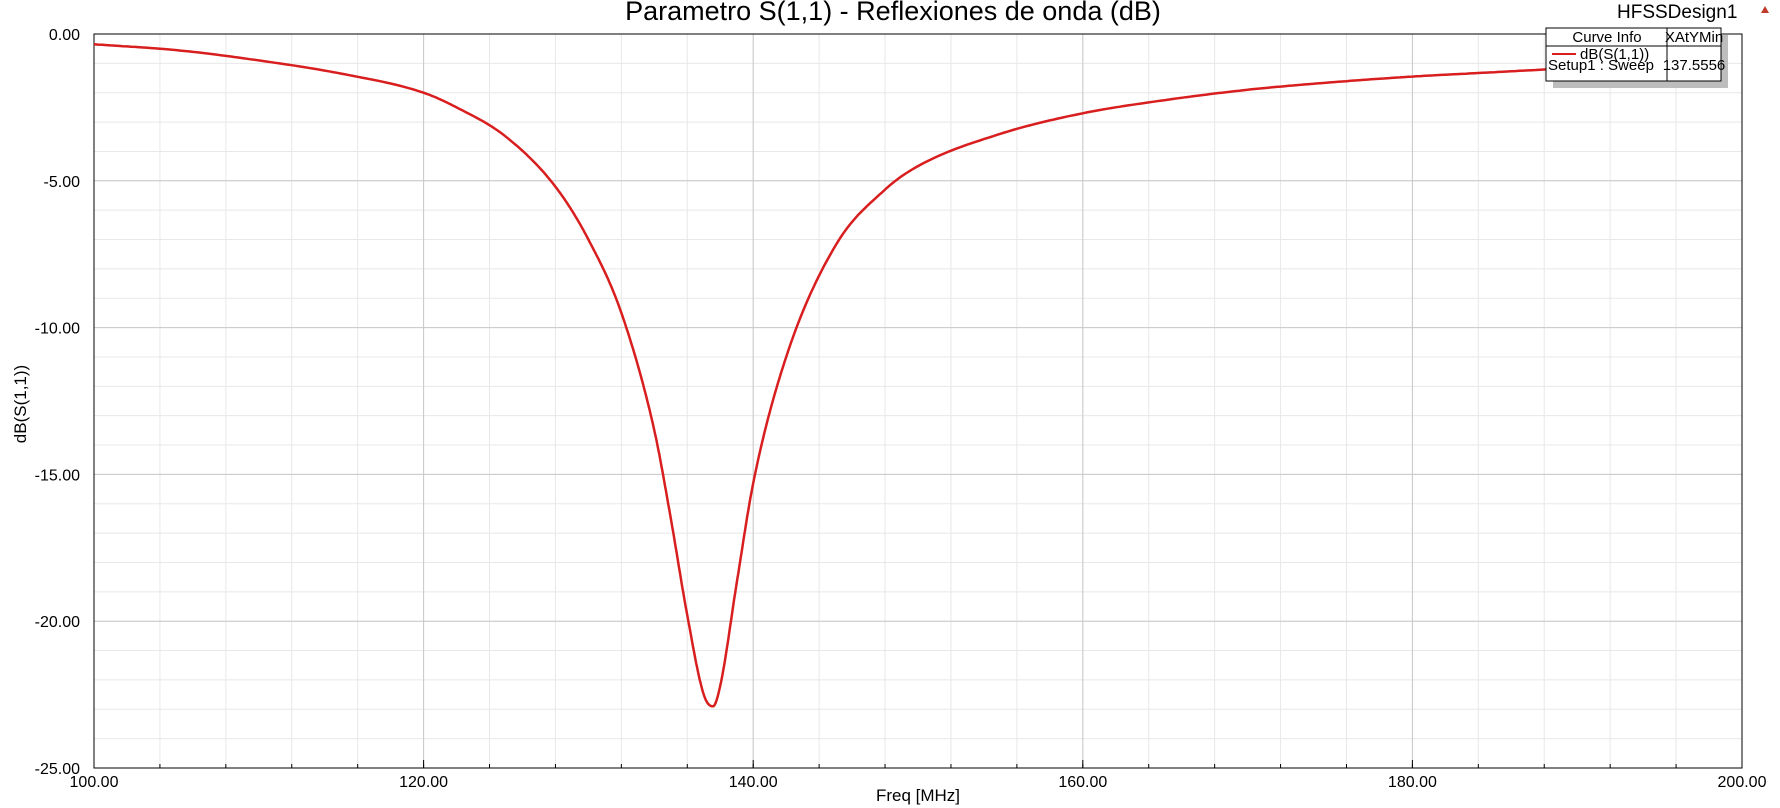 This screenshot has height=808, width=1780. What do you see at coordinates (57, 402) in the screenshot?
I see `y-axis-tick-labels: 0.00 -5.00 -10.00 -15.00 -20.00 -25.00` at bounding box center [57, 402].